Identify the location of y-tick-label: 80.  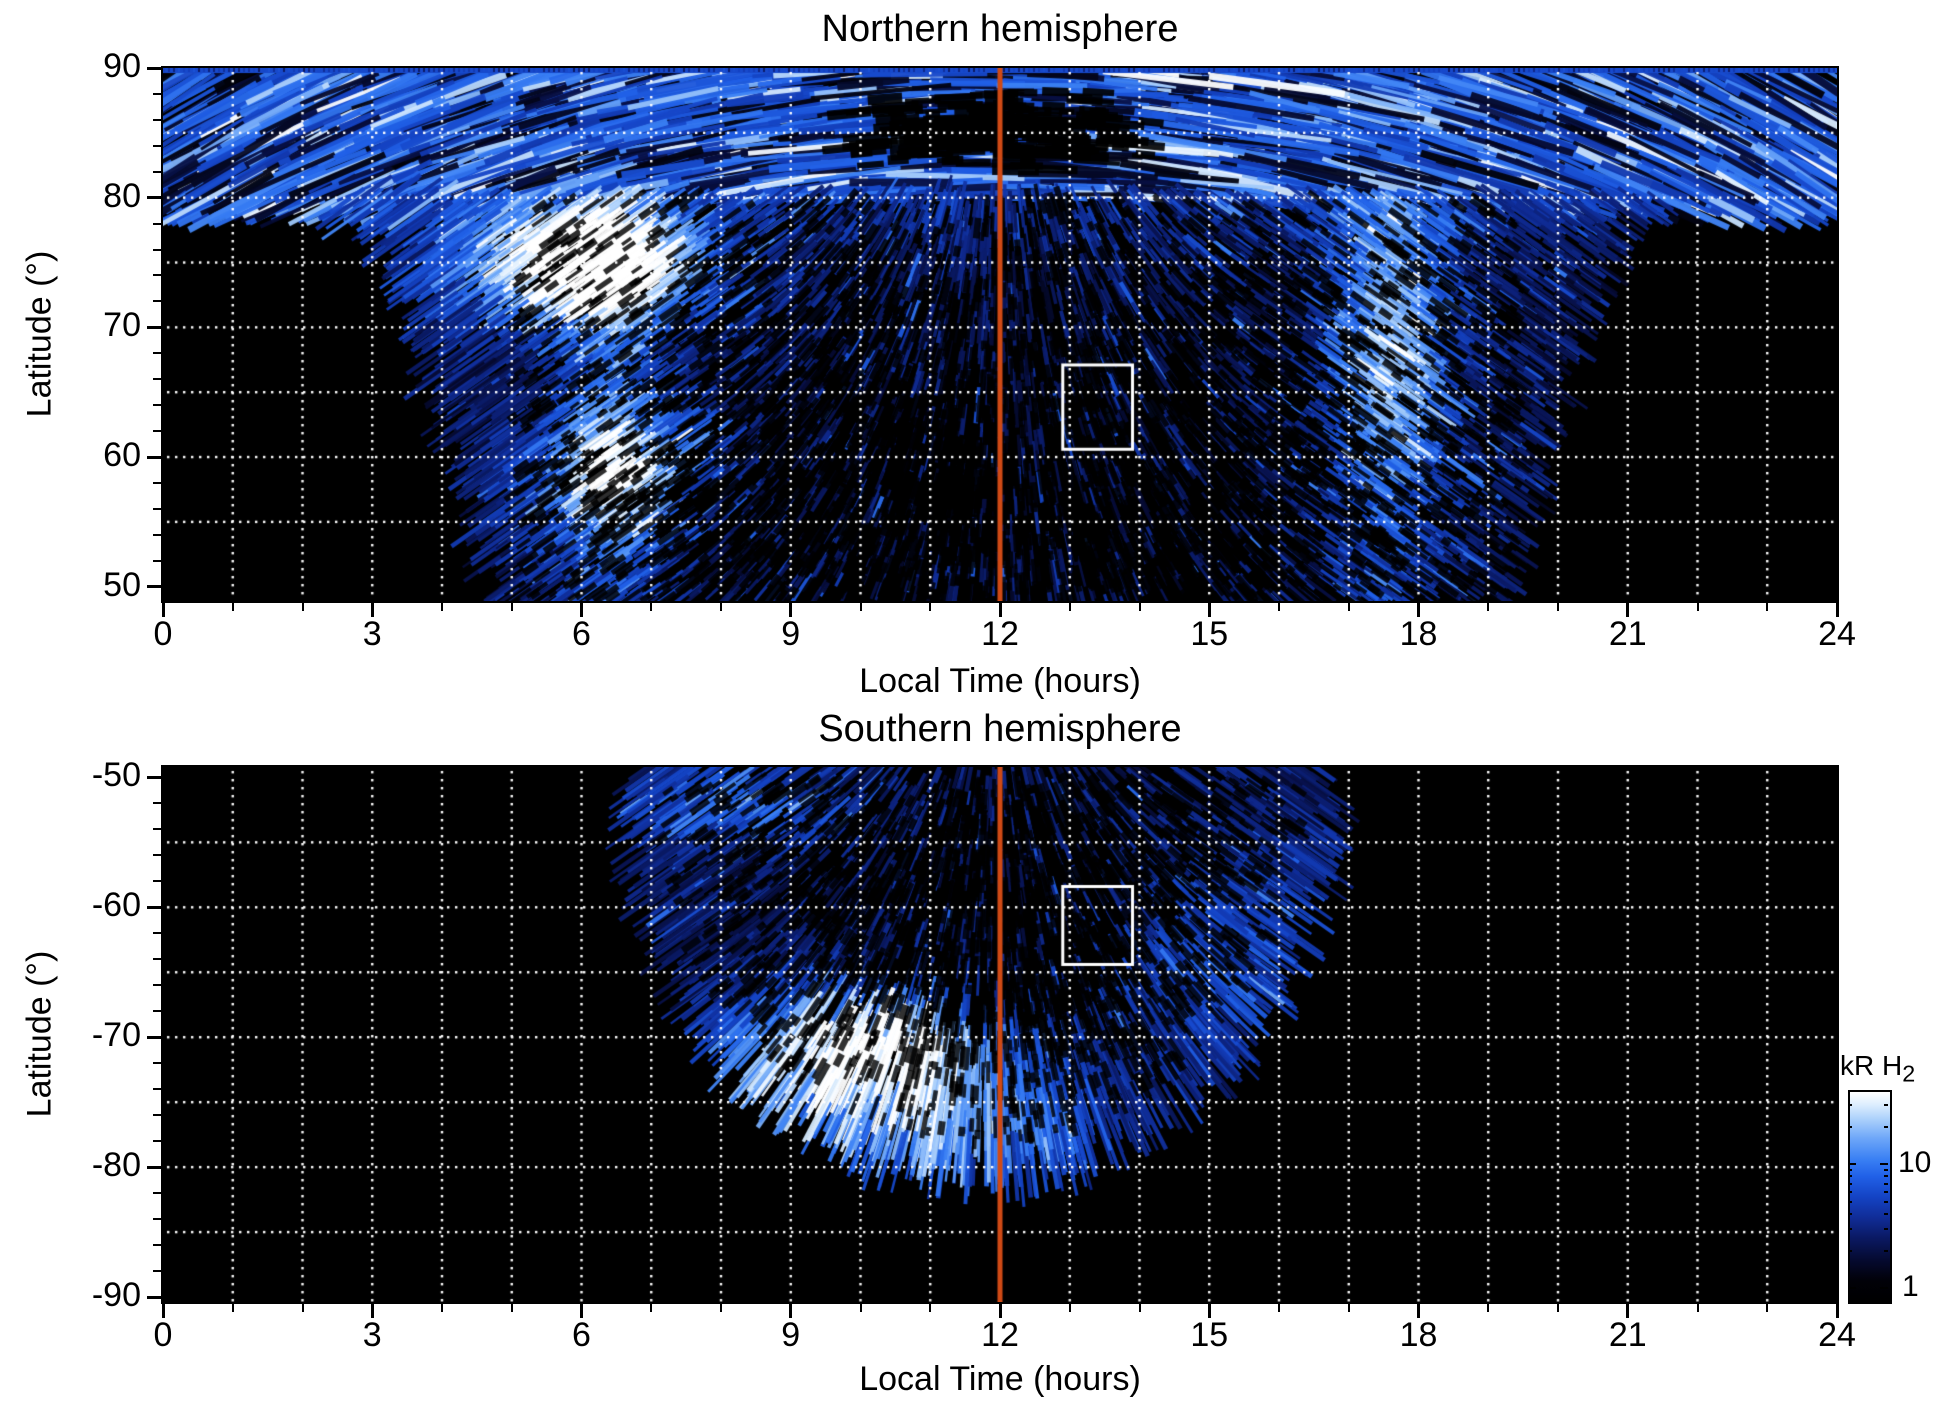
(122, 195).